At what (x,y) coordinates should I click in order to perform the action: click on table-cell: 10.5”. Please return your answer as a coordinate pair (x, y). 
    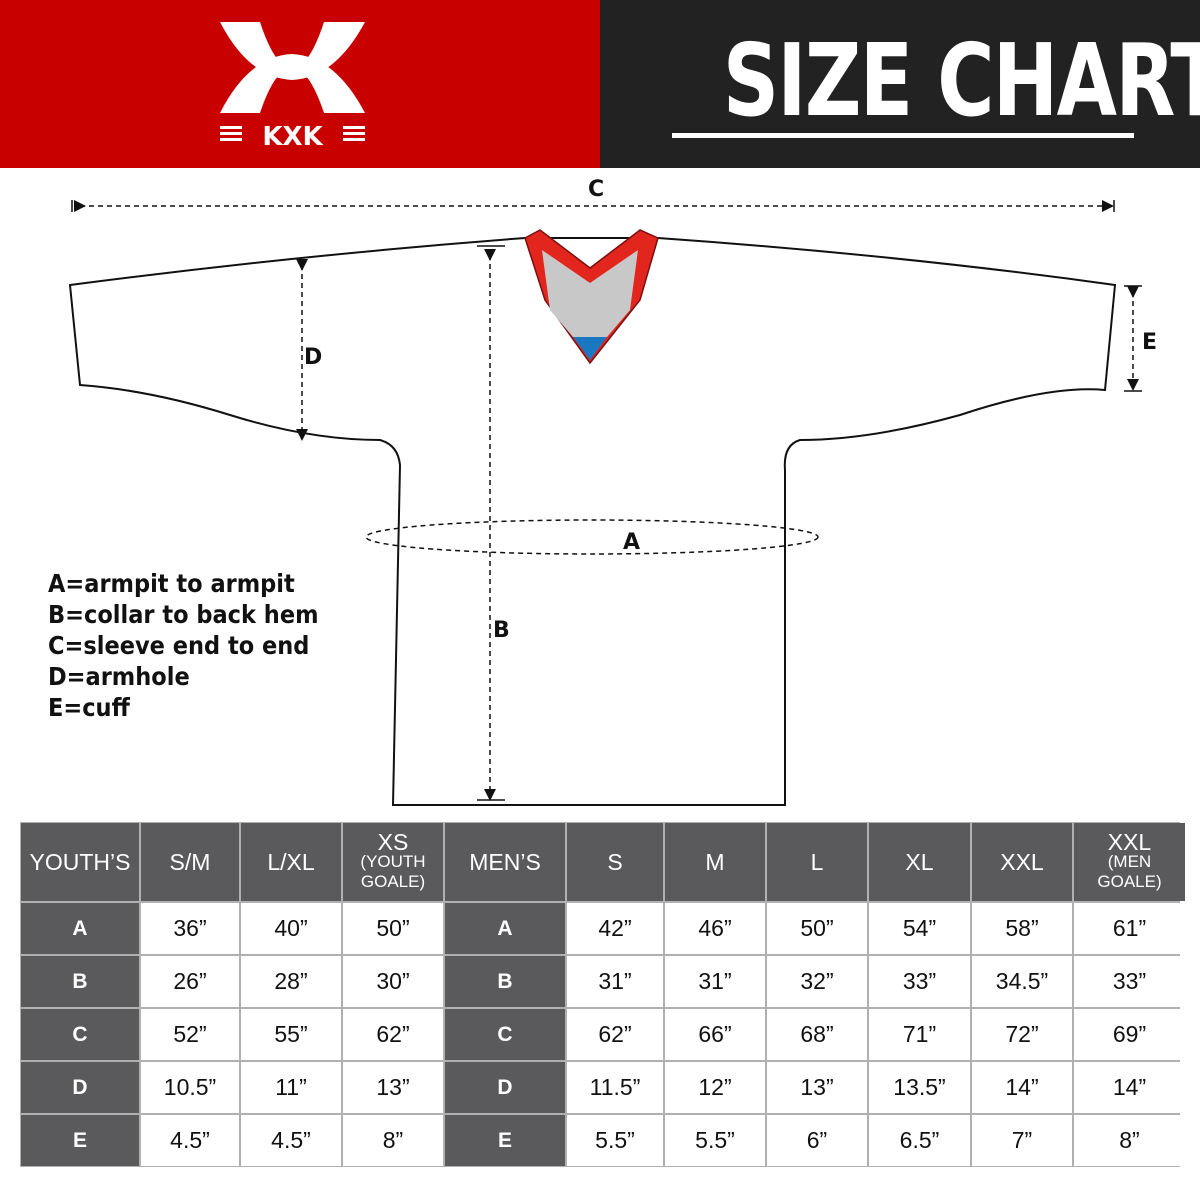
    Looking at the image, I should click on (190, 1087).